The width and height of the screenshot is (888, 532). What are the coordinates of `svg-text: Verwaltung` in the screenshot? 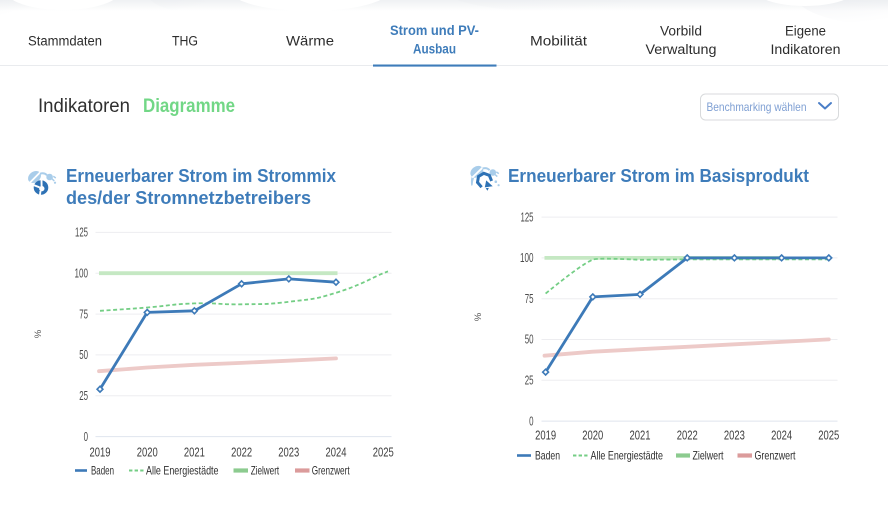 It's located at (681, 49).